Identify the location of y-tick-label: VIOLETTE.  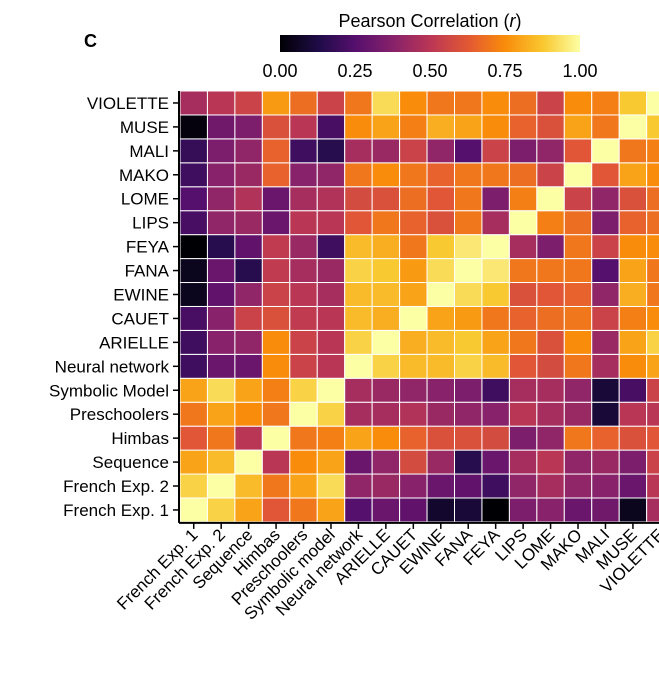
(128, 103).